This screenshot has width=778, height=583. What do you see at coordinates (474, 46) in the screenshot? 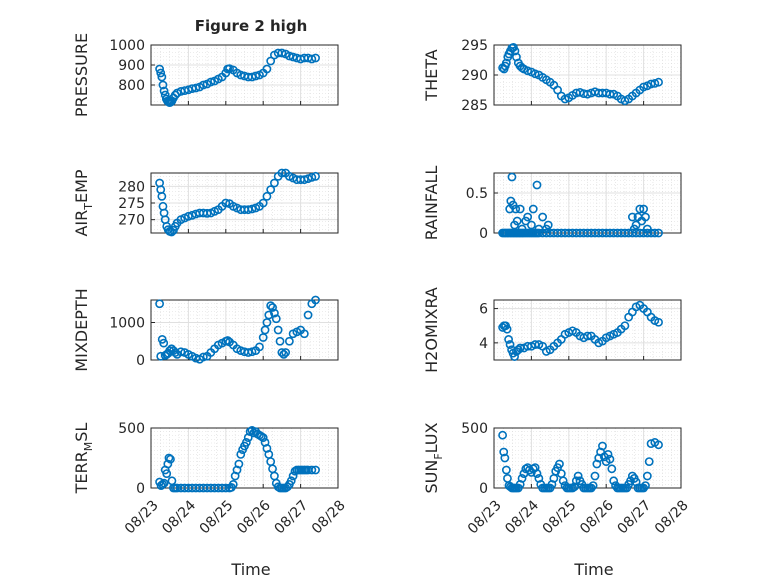
I see `y-tick-label: 295` at bounding box center [474, 46].